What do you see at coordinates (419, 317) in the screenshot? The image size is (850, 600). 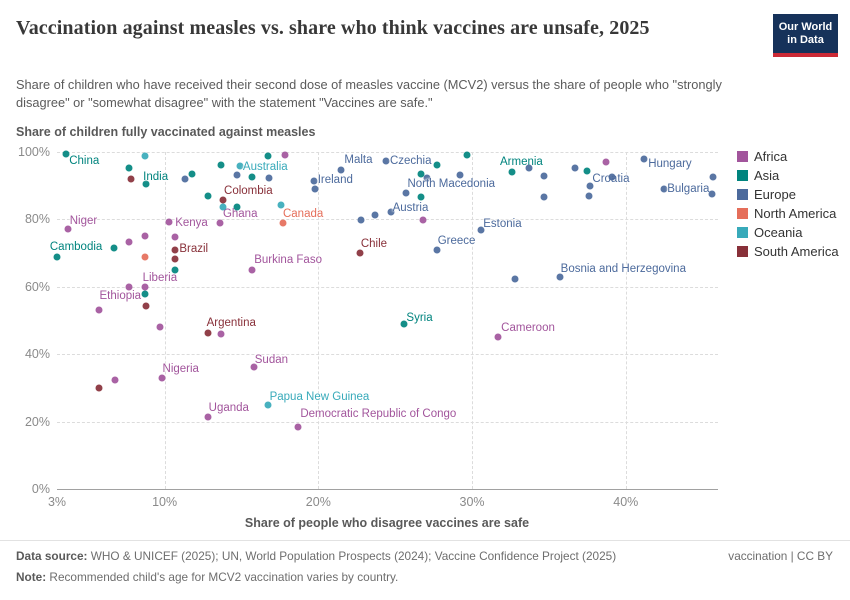 I see `country-label: Syria` at bounding box center [419, 317].